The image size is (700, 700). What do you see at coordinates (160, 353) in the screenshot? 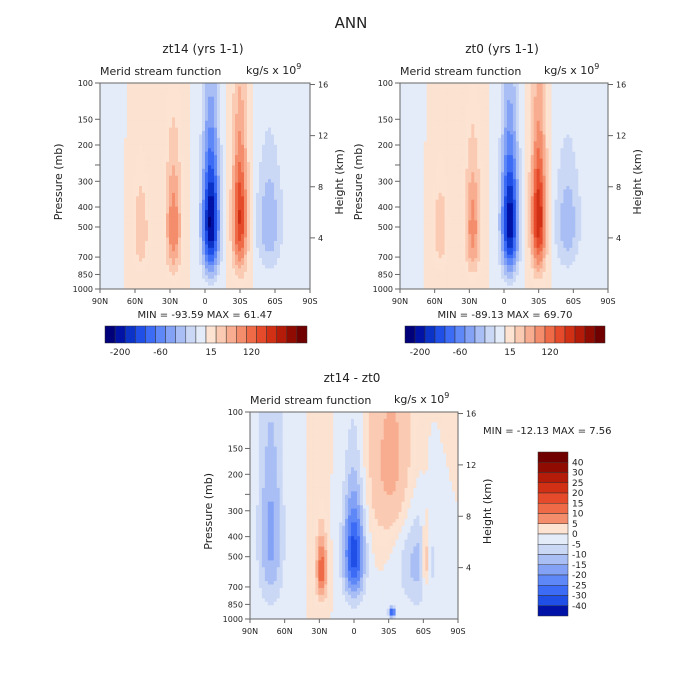
I see `colorbar-label: -60` at bounding box center [160, 353].